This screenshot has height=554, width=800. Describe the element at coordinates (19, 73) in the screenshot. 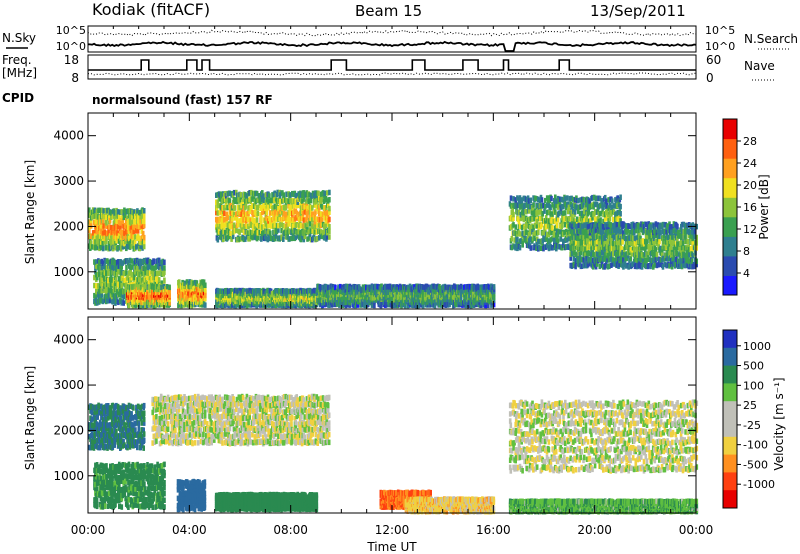

I see `freq-unit: [MHz]` at that location.